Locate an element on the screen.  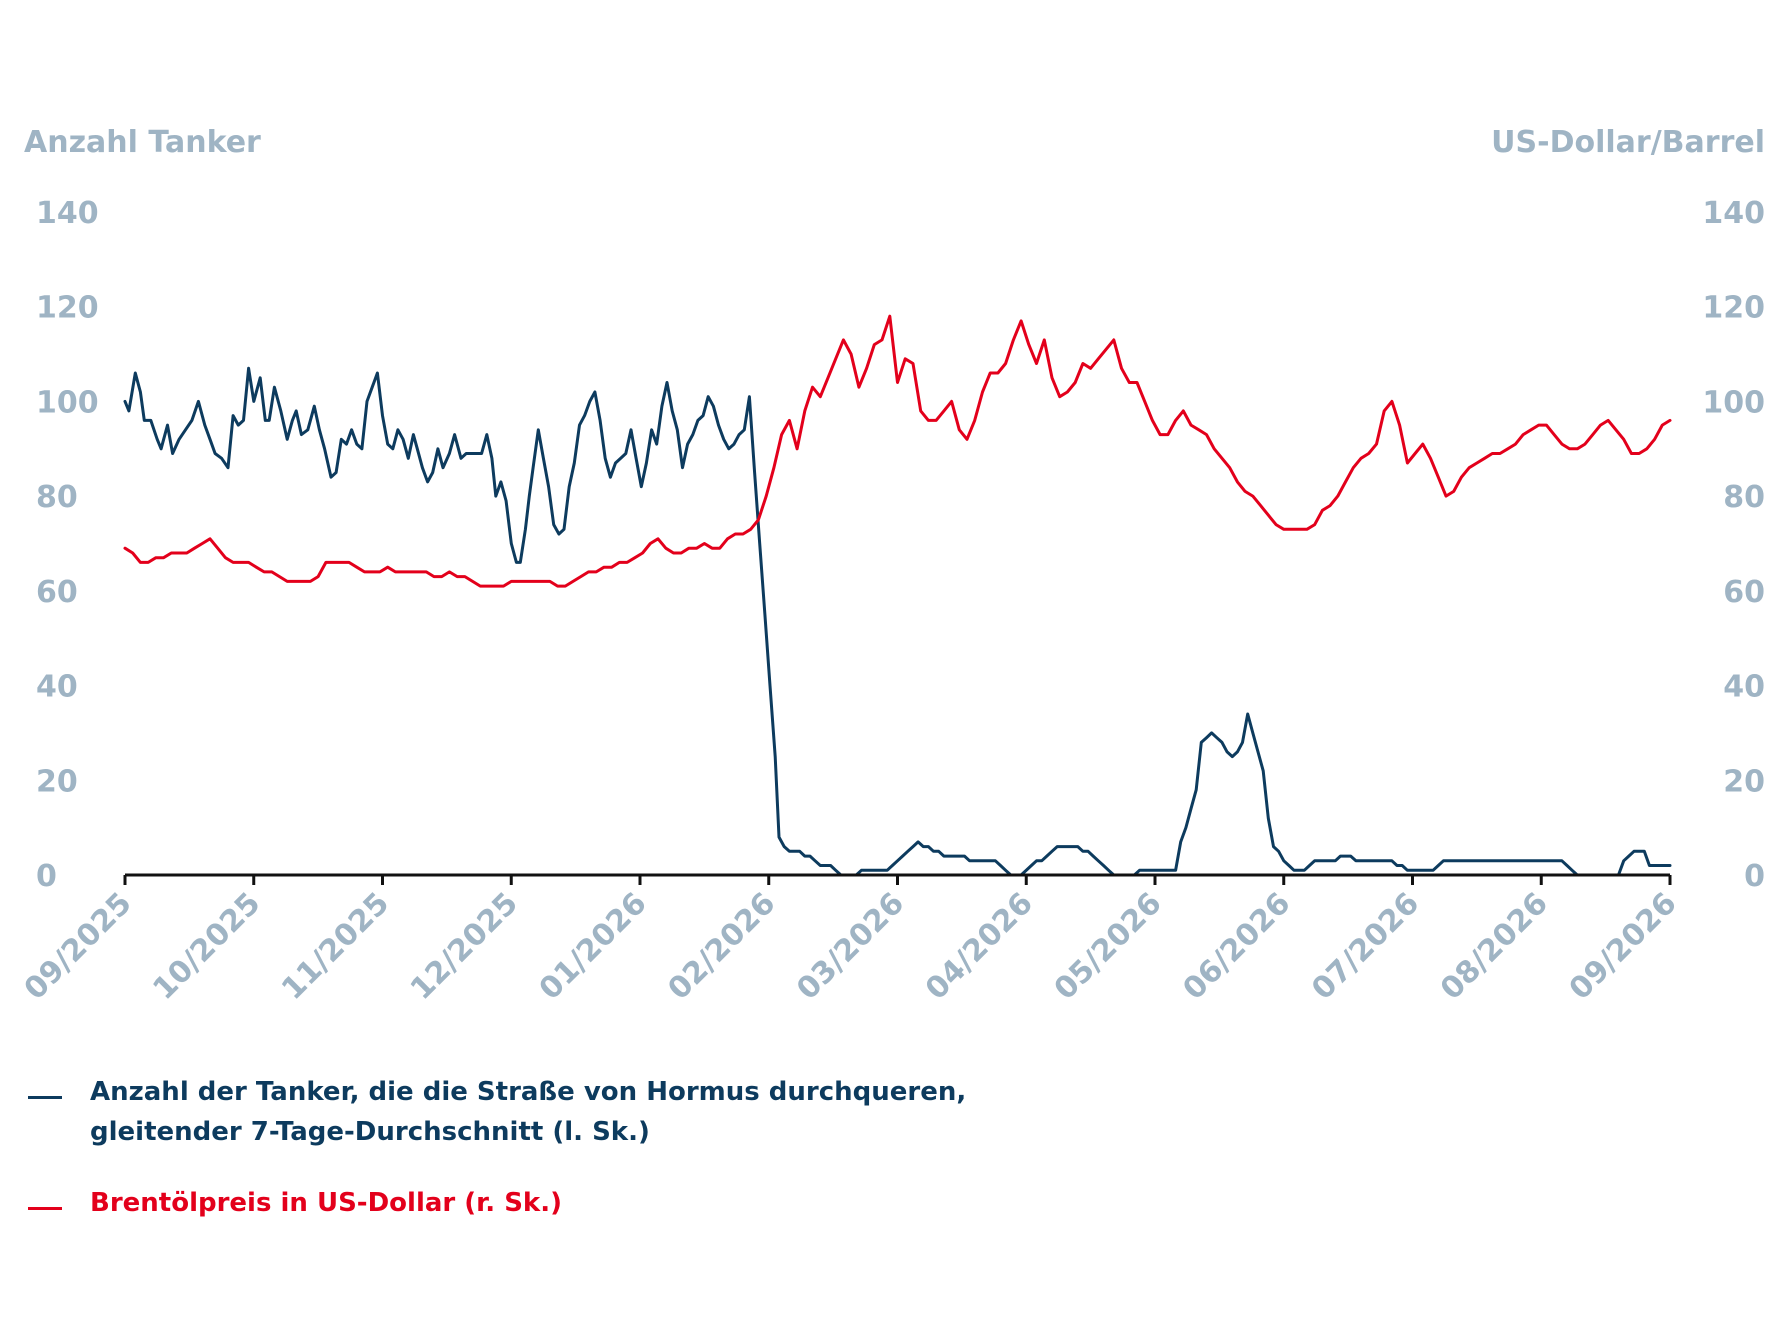
x-tick-label: 05/2026 is located at coordinates (1108, 946).